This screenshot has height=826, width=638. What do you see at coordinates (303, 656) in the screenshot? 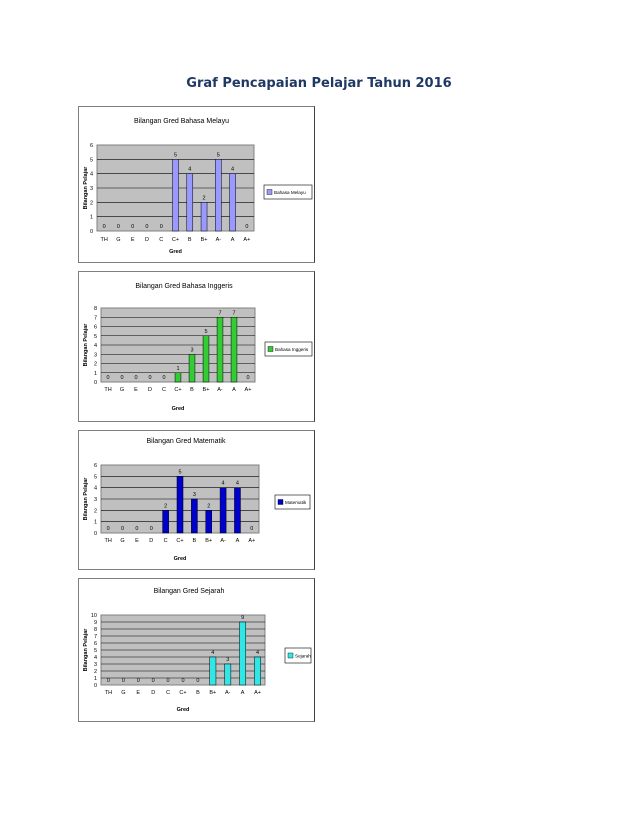
I see `legend-label: Sejarah` at bounding box center [303, 656].